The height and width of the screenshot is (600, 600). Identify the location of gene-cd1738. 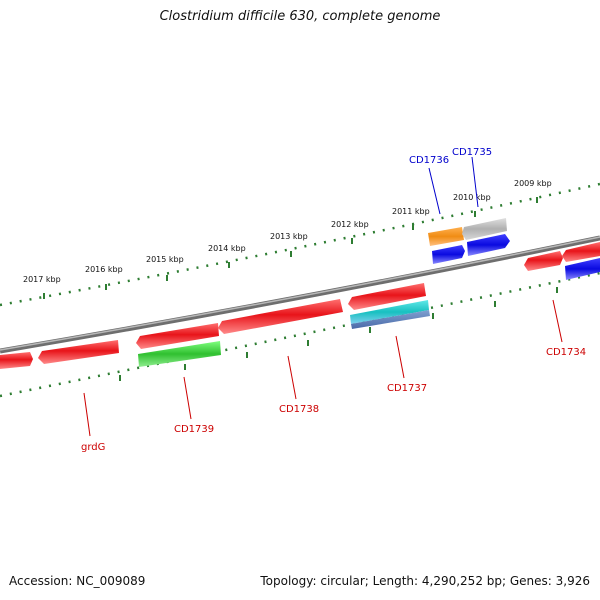
(280, 316).